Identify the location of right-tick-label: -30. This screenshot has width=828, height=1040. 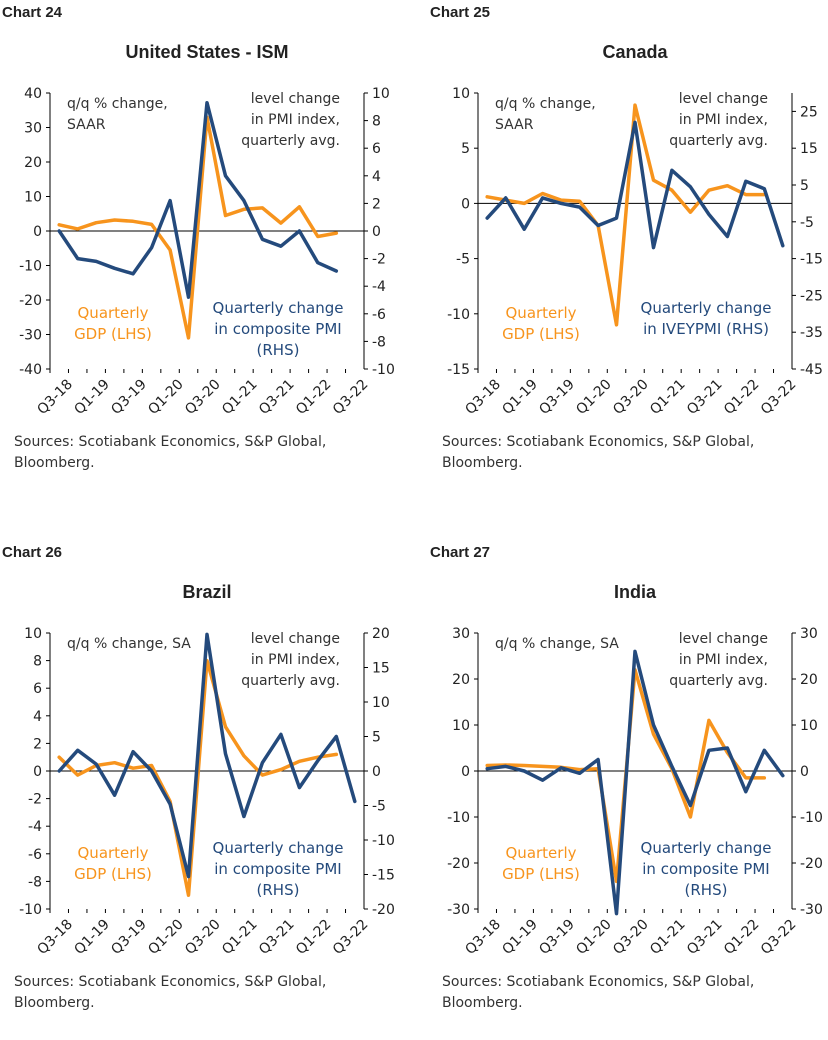
(811, 910).